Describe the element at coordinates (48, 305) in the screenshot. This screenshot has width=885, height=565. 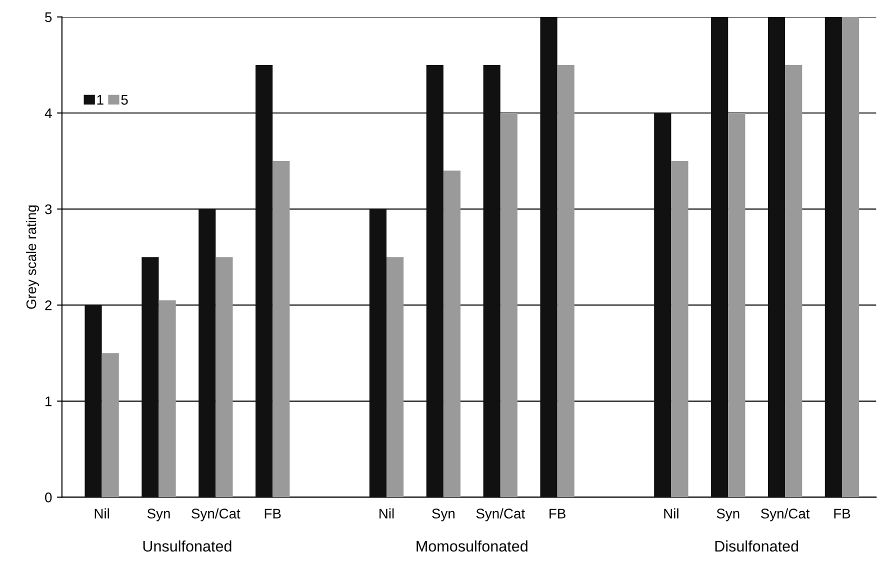
I see `y-tick-label: 2` at that location.